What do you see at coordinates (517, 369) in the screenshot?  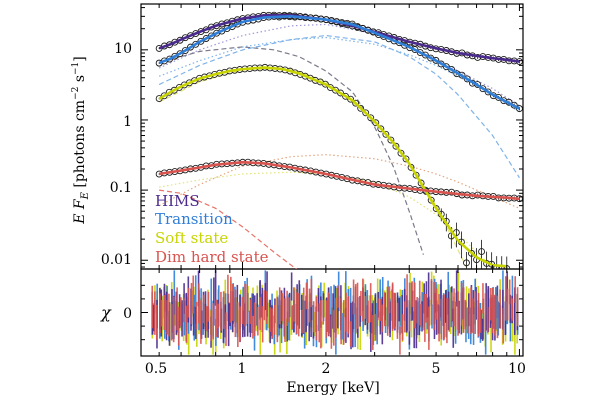 I see `x-tick-label: 10` at bounding box center [517, 369].